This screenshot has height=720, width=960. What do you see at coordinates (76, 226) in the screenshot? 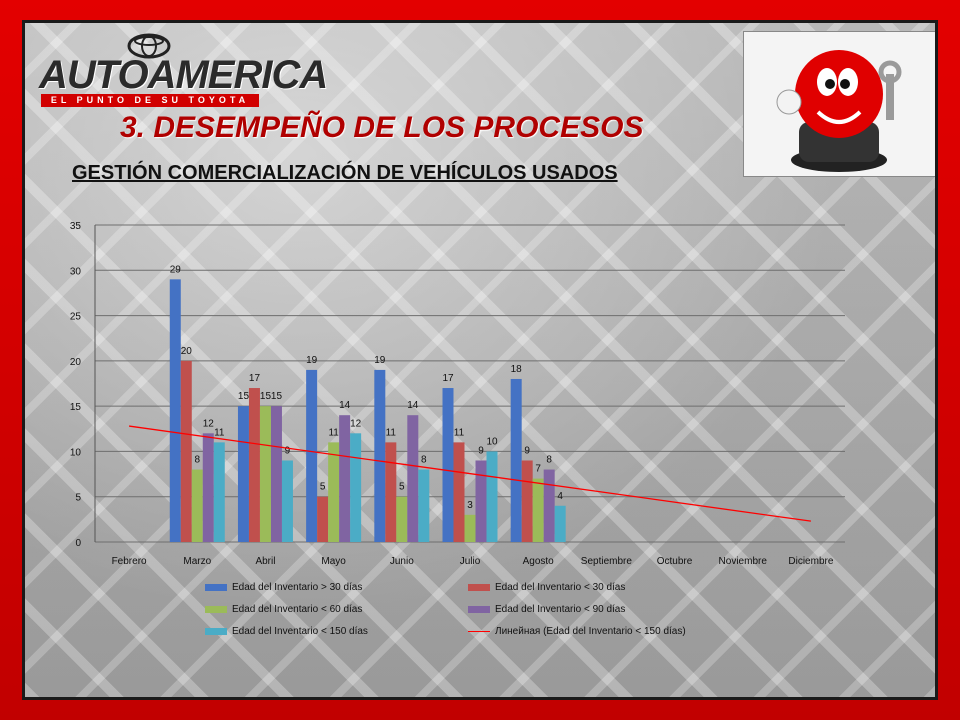
I see `y-tick-label: 35` at bounding box center [76, 226].